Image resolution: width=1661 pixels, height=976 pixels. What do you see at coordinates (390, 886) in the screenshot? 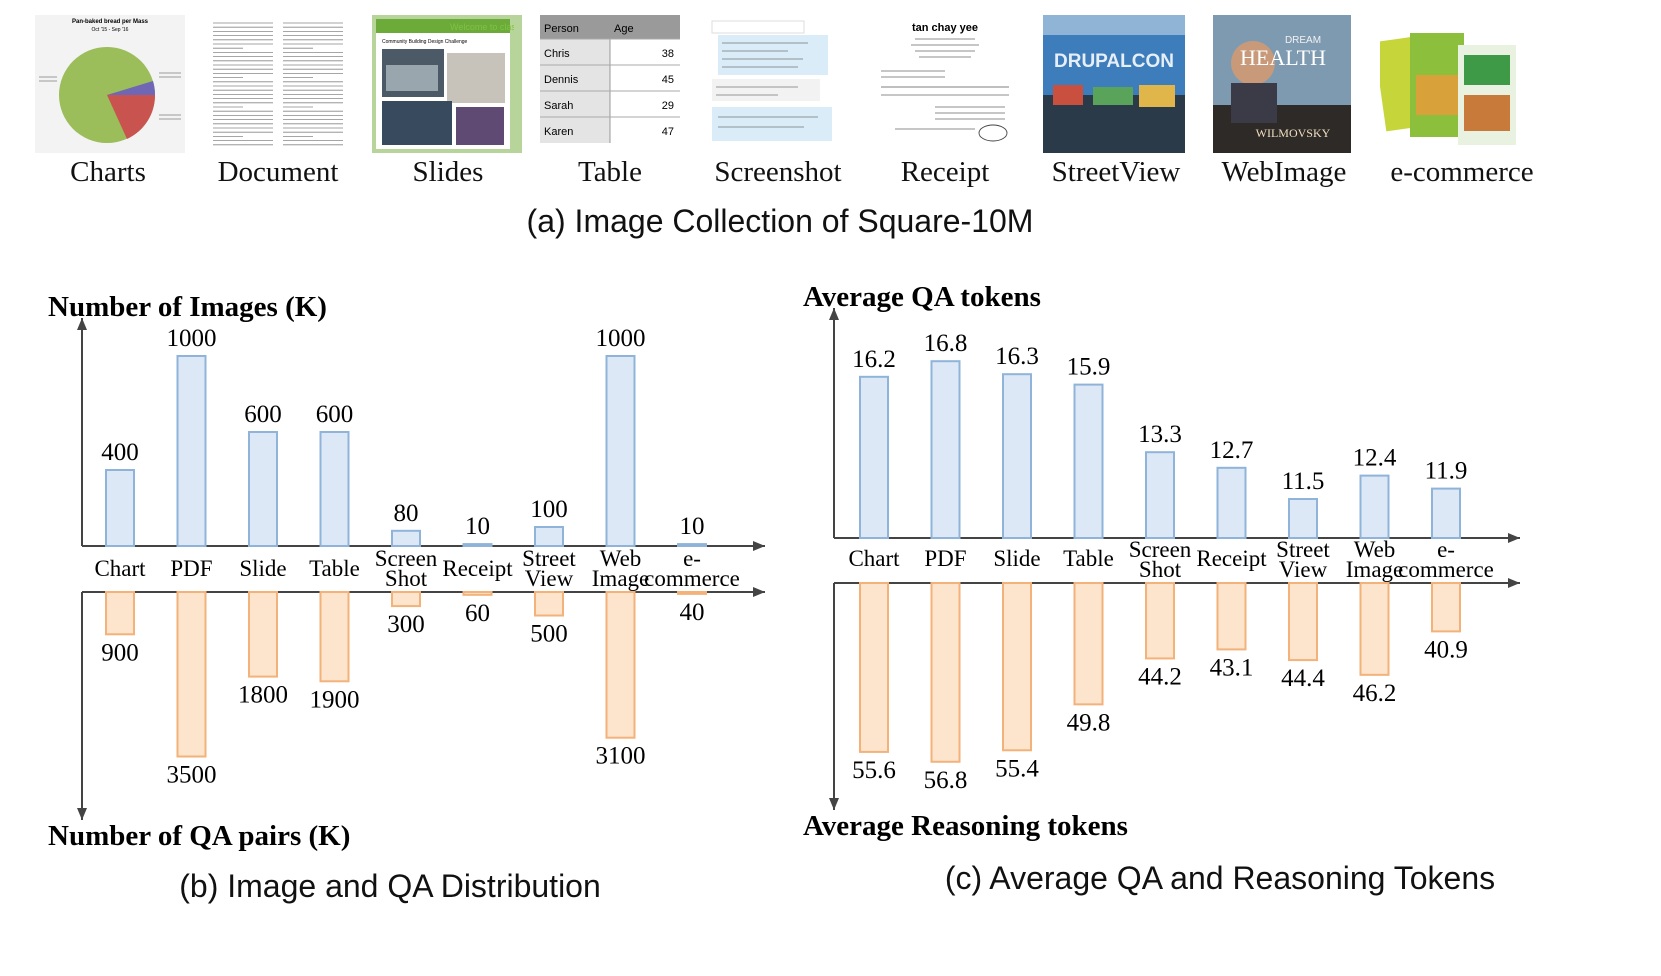
I see `caption-chart-b: (b) Image and QA Distribution` at bounding box center [390, 886].